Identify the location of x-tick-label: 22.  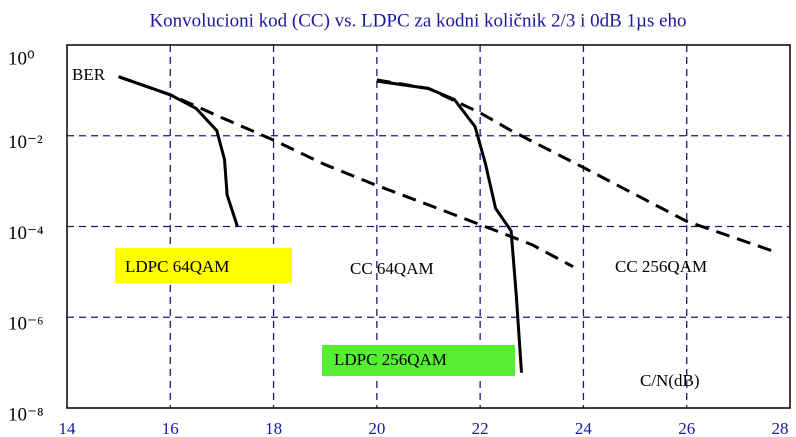
(480, 428).